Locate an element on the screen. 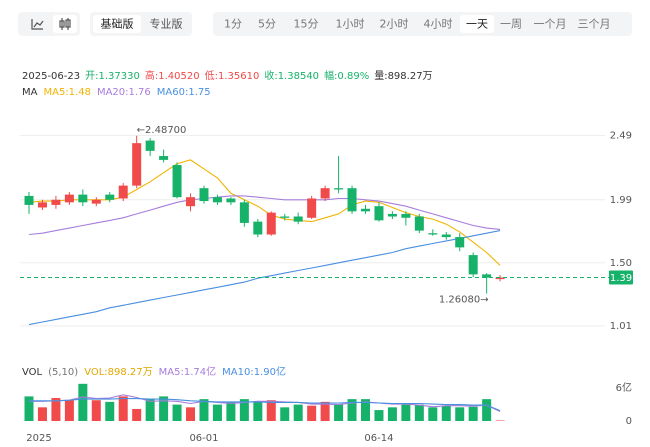 This screenshot has height=447, width=650. period-button: 三个月 is located at coordinates (594, 24).